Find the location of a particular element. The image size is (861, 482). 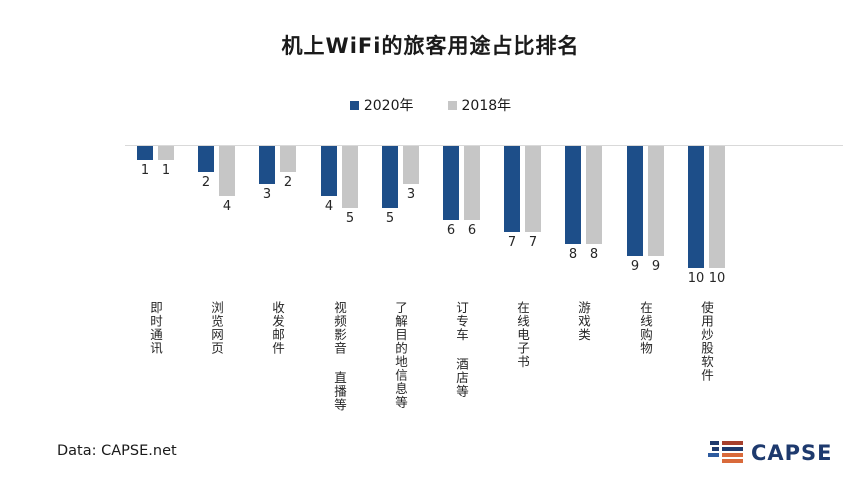

rank-label-2020年-订专车 酒店等: 6 is located at coordinates (451, 230).